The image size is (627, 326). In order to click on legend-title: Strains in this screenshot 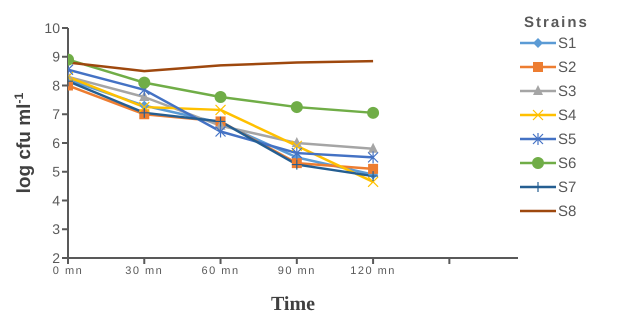, I will do `click(557, 22)`.